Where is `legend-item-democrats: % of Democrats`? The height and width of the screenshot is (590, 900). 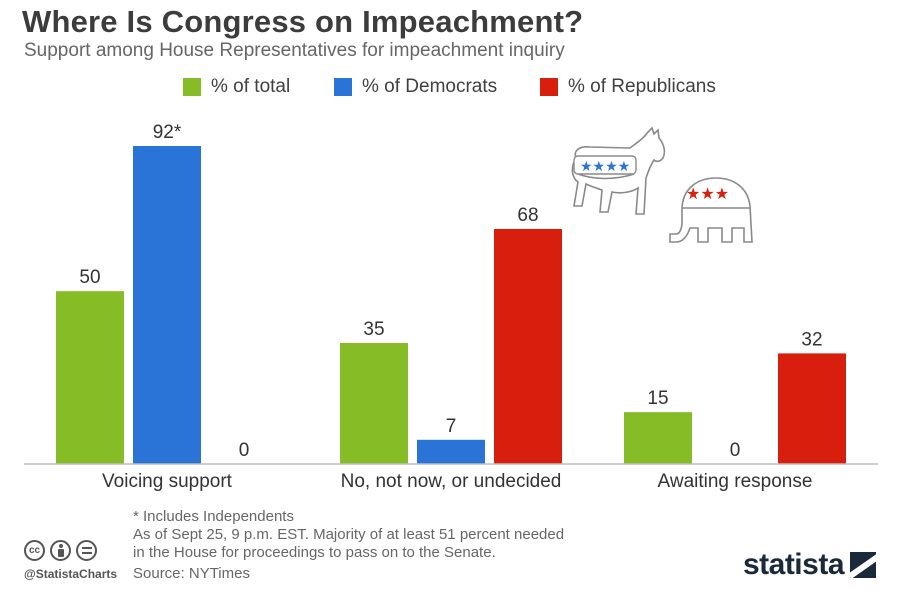 legend-item-democrats: % of Democrats is located at coordinates (415, 87).